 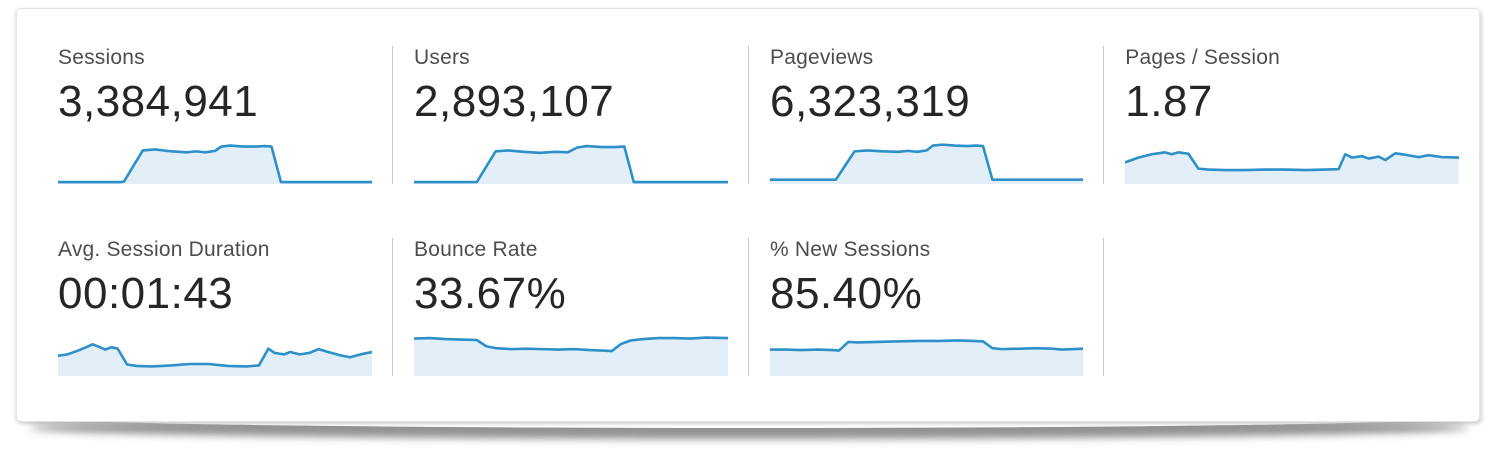 What do you see at coordinates (215, 352) in the screenshot?
I see `avg-session-duration-sparkline-chart` at bounding box center [215, 352].